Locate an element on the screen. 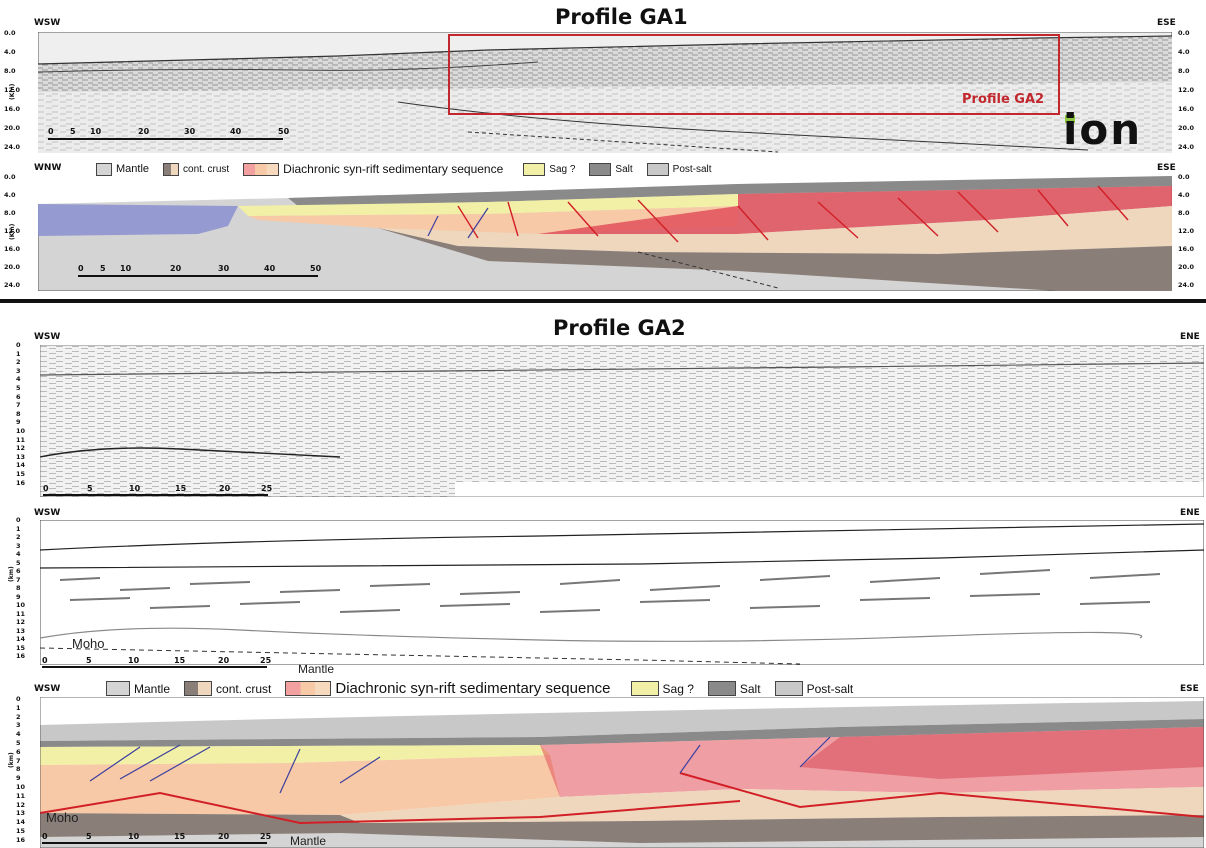 This screenshot has height=848, width=1206. ga2-interp-axis-unit: (km) is located at coordinates (11, 760).